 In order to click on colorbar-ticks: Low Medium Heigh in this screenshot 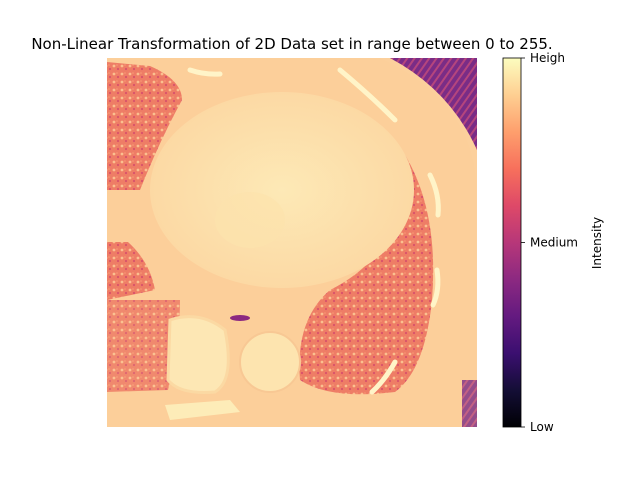, I will do `click(549, 242)`.